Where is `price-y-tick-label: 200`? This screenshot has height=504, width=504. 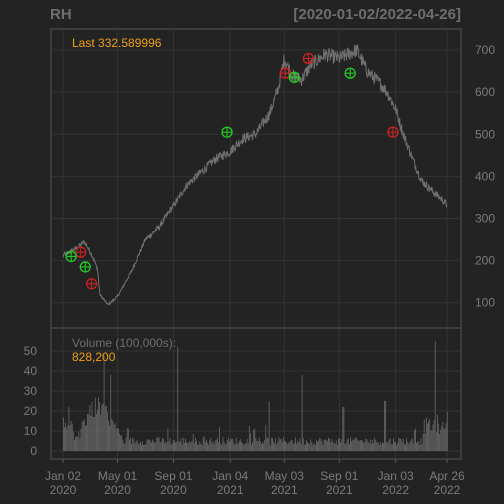
price-y-tick-label: 200 is located at coordinates (485, 261).